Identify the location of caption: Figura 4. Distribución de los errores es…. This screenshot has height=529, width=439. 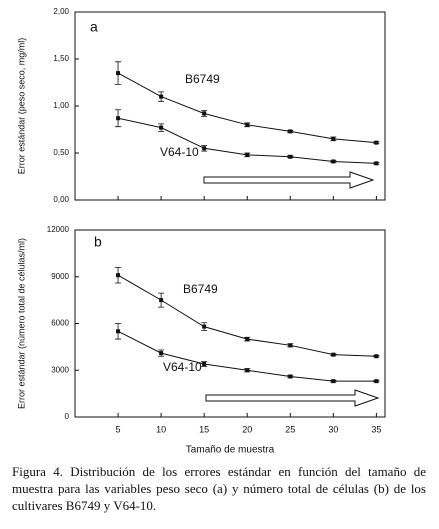
(219, 488).